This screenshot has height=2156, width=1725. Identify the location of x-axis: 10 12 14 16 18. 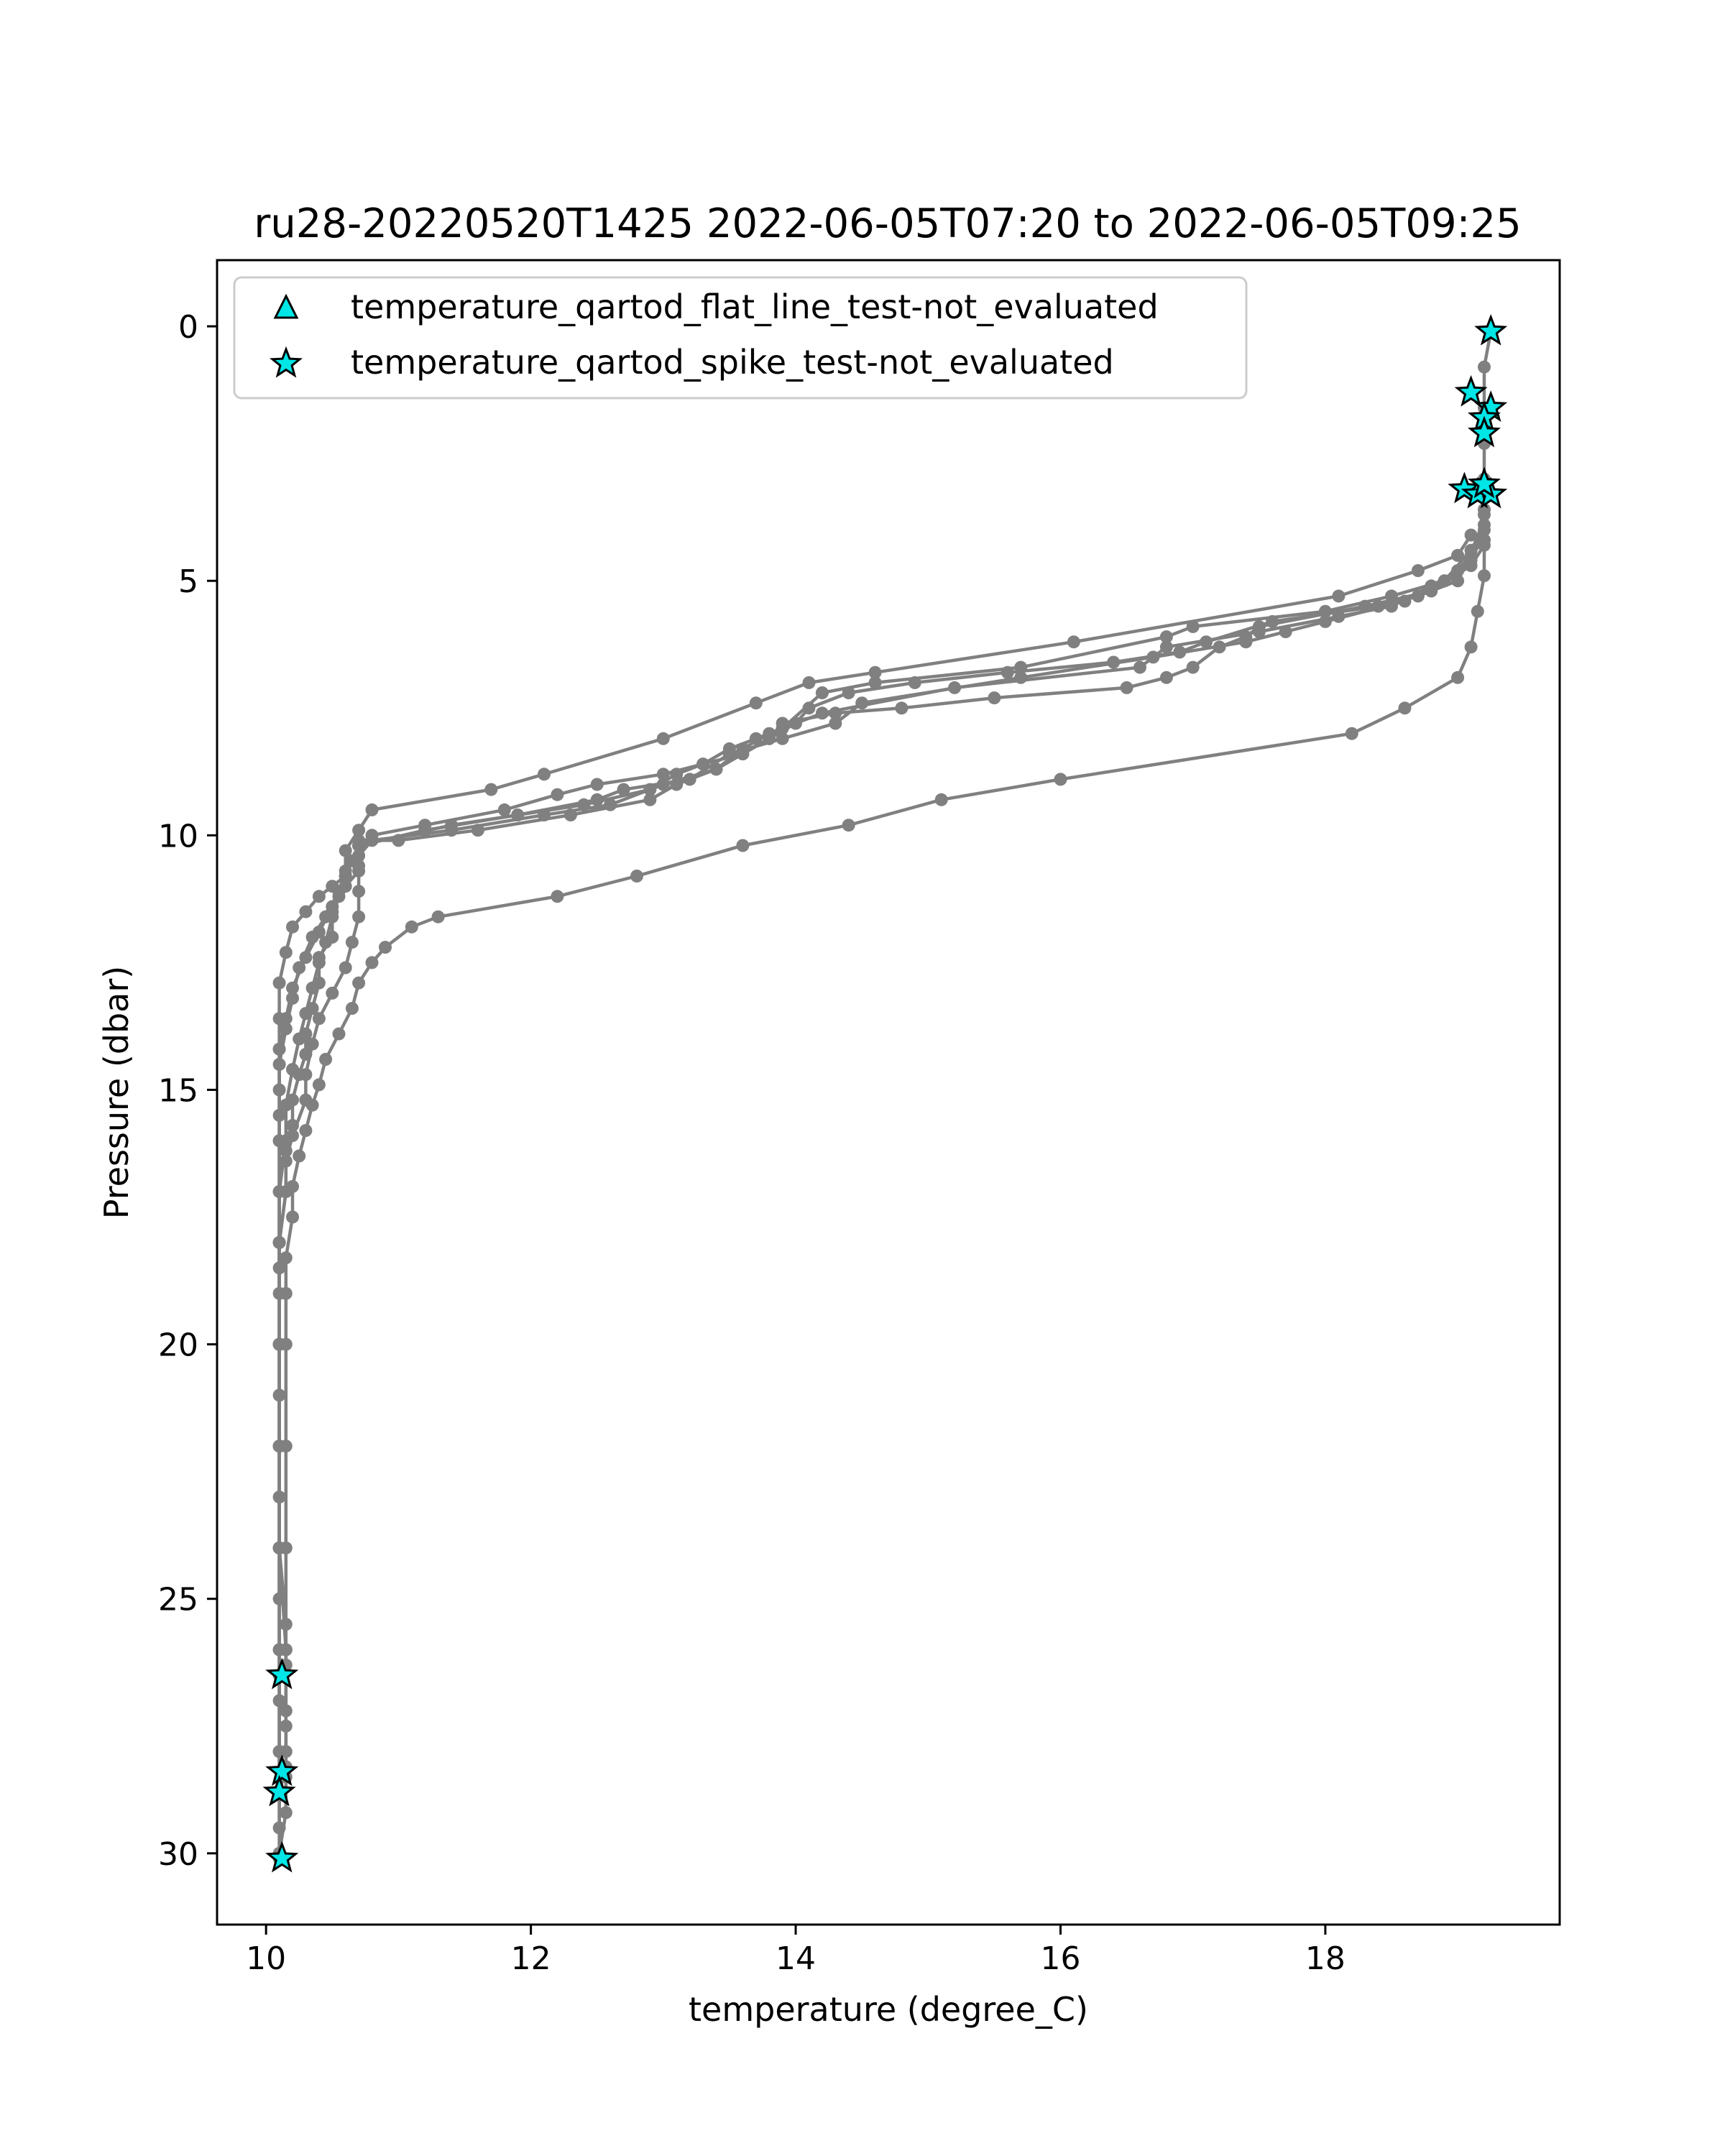
(796, 1951).